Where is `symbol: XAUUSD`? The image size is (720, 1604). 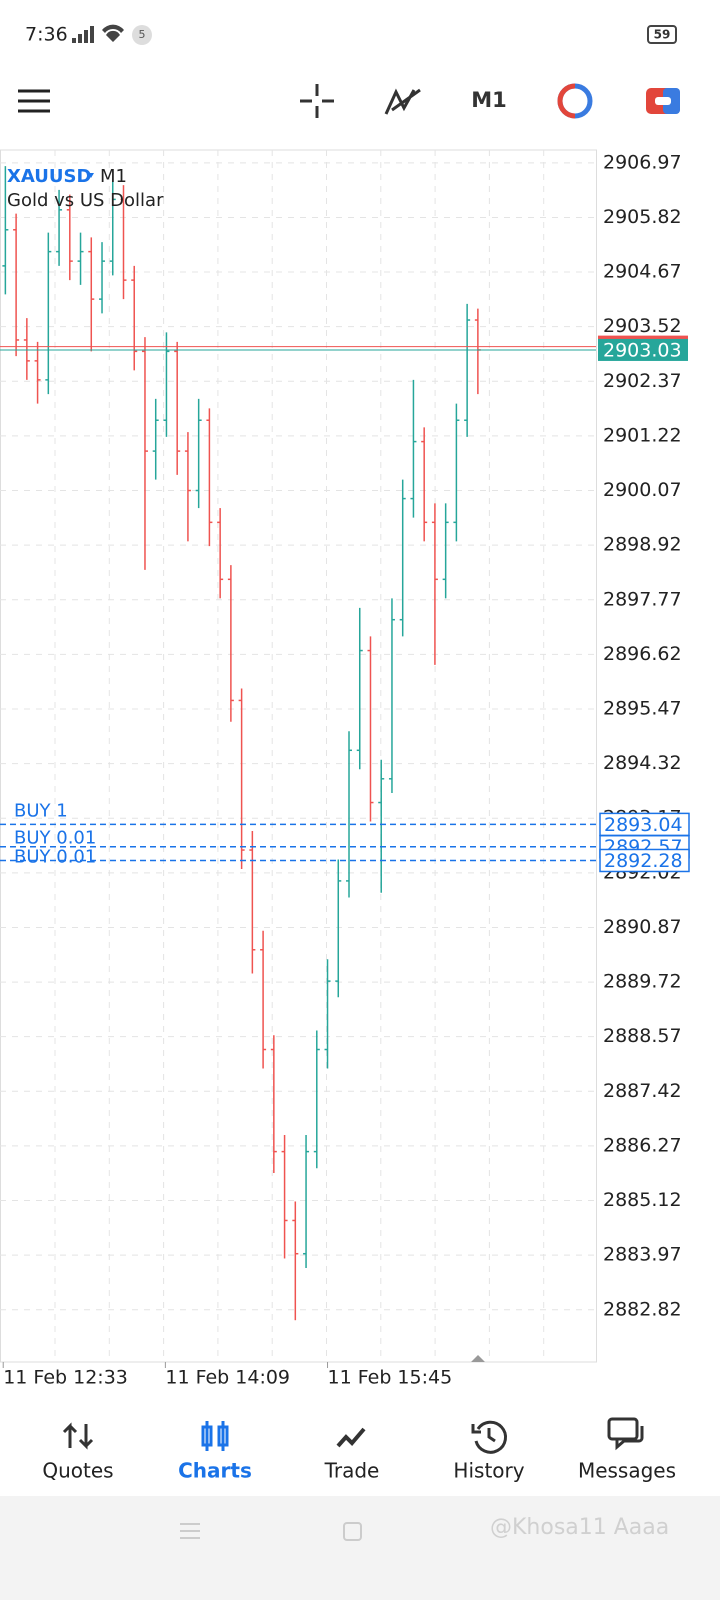
symbol: XAUUSD is located at coordinates (49, 176).